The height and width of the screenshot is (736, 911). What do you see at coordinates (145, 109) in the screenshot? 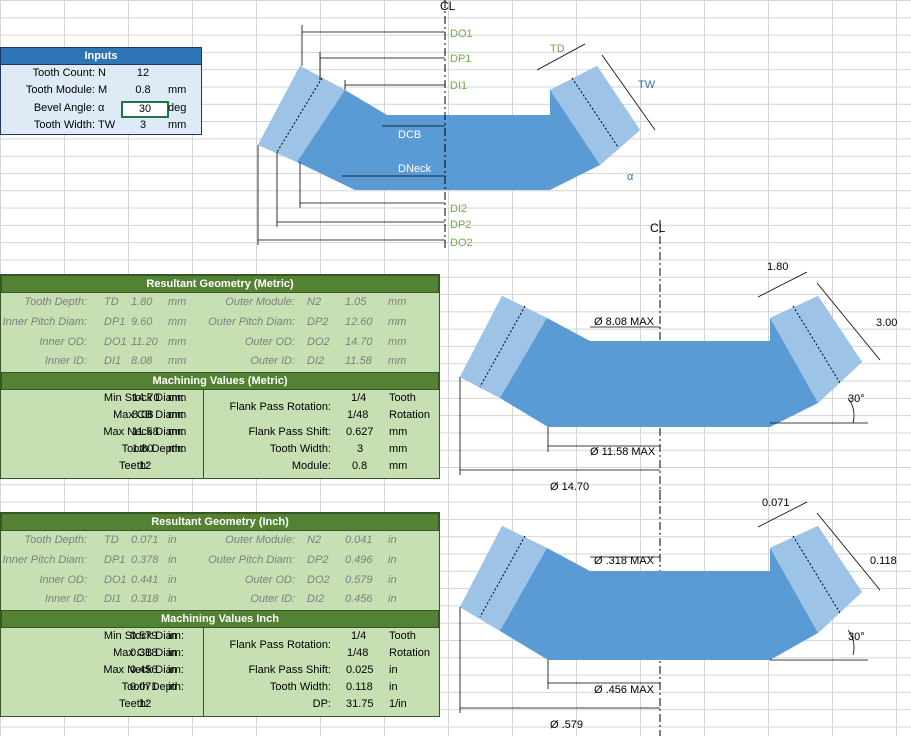
I see `bevel-angle-cell: 30` at bounding box center [145, 109].